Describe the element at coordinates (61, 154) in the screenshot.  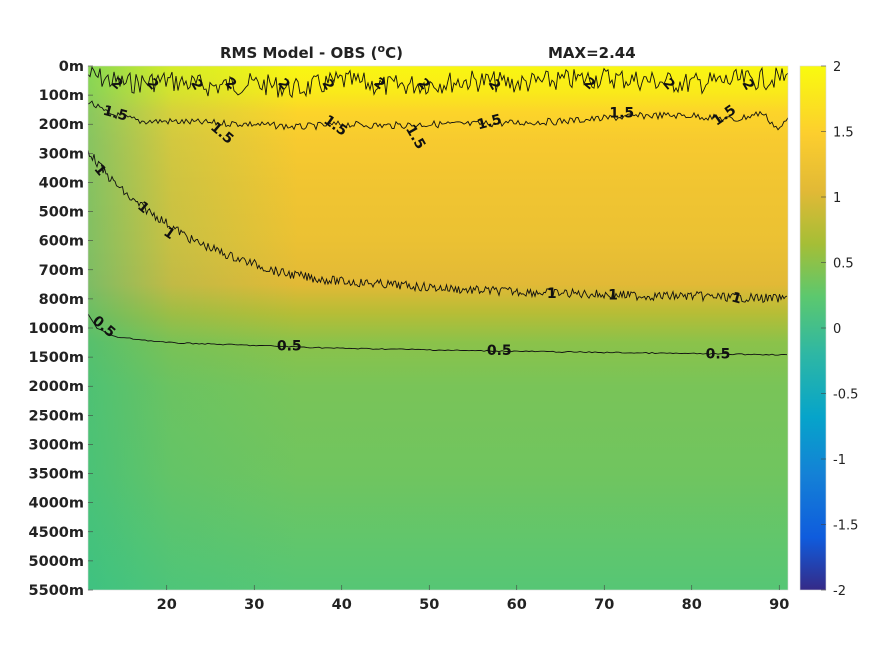
I see `y-tick-label: 300m` at that location.